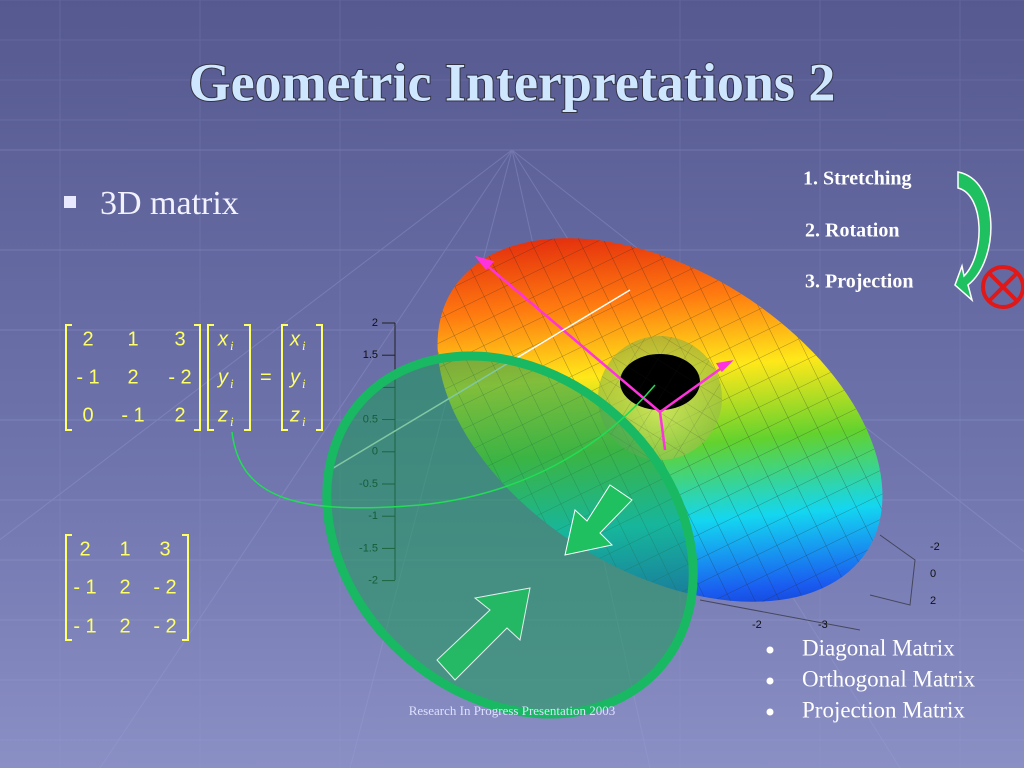 Image resolution: width=1024 pixels, height=768 pixels. What do you see at coordinates (512, 710) in the screenshot?
I see `footer: Research In Progress Presentation 2003` at bounding box center [512, 710].